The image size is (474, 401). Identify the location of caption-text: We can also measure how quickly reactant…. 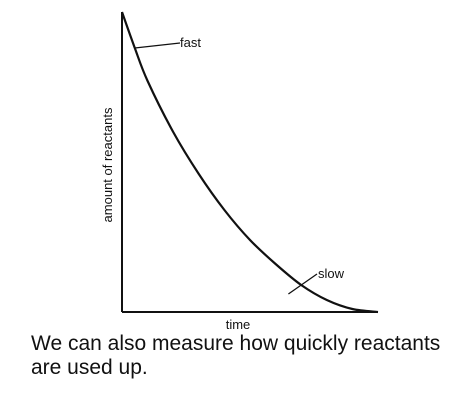
(236, 355).